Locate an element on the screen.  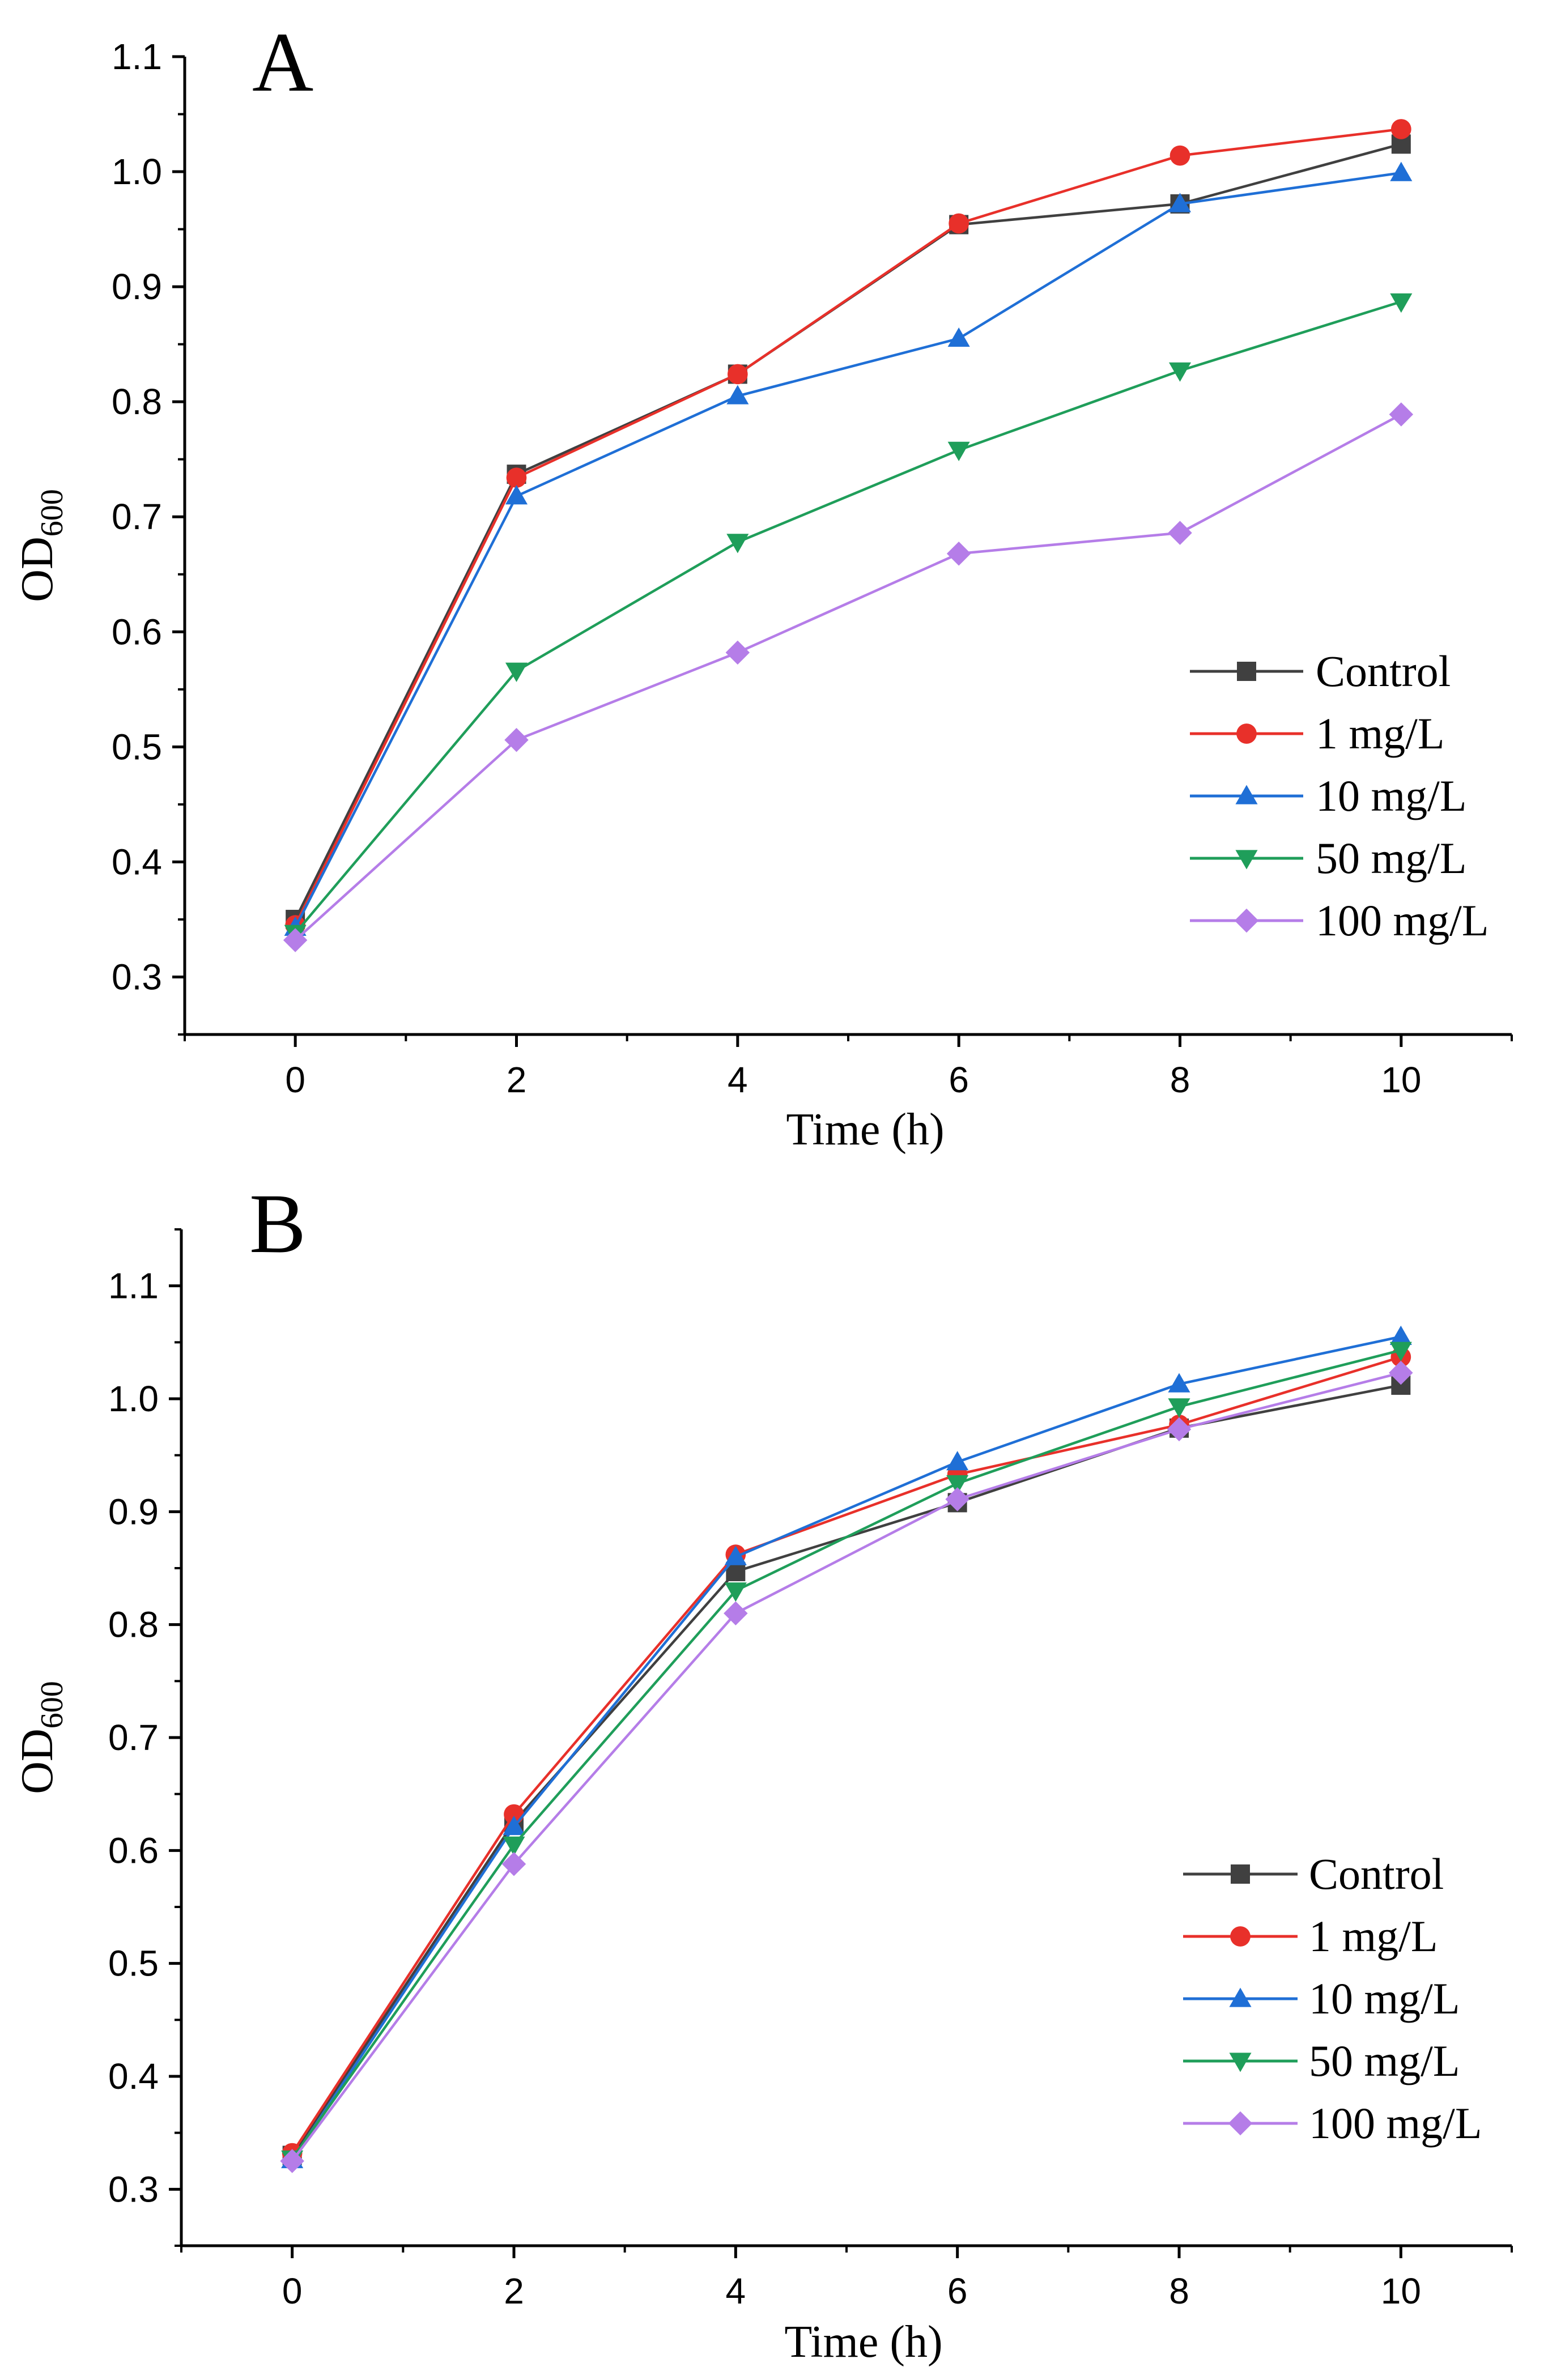
legend-label: 1 mg/L is located at coordinates (1373, 1936).